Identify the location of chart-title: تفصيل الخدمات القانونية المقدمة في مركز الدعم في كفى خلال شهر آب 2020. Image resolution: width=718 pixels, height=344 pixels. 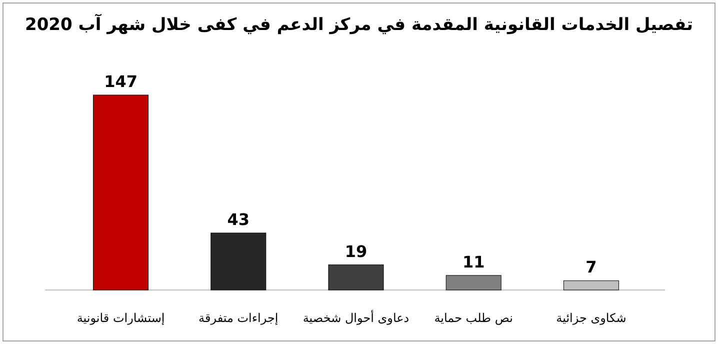
(359, 24).